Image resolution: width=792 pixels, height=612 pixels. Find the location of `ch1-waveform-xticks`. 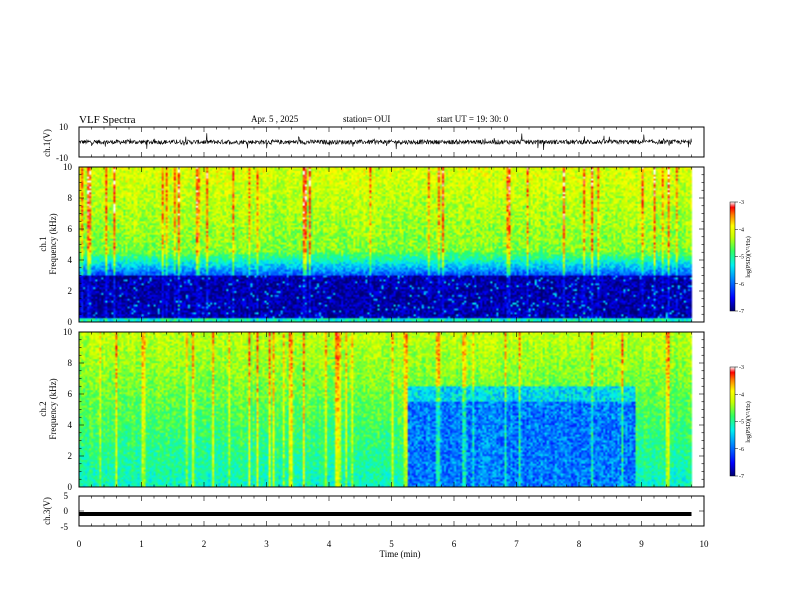

ch1-waveform-xticks is located at coordinates (391, 142).